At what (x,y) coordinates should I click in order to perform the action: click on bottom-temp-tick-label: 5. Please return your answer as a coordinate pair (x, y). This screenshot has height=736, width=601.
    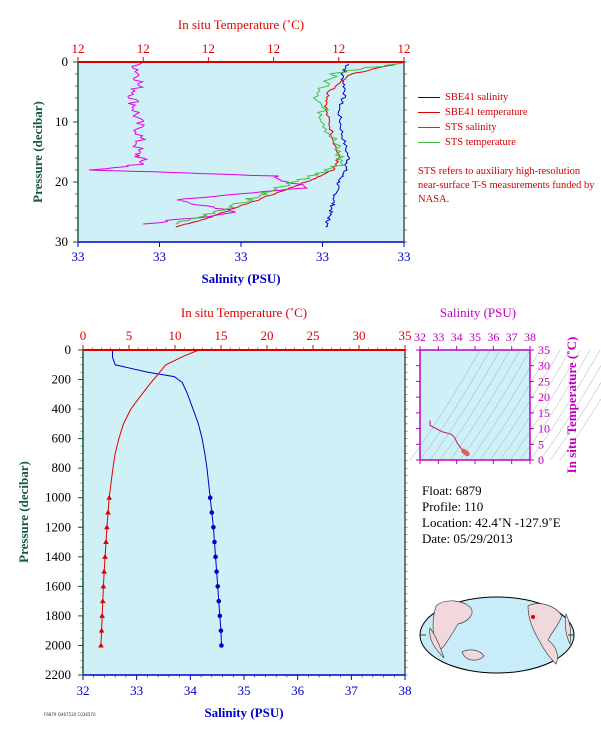
    Looking at the image, I should click on (129, 335).